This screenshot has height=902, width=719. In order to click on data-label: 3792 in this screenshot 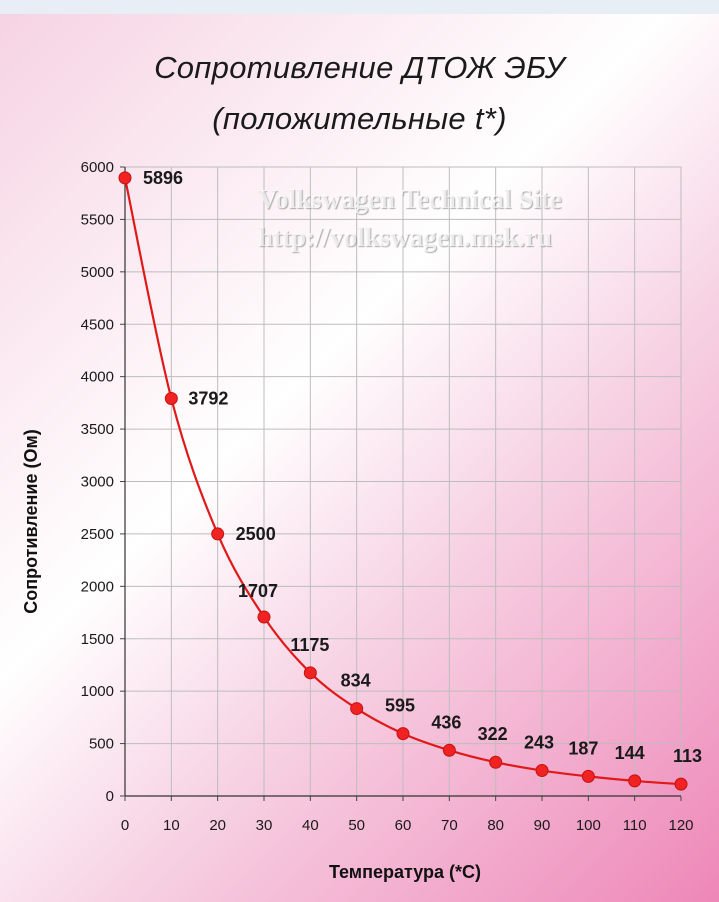, I will do `click(208, 398)`.